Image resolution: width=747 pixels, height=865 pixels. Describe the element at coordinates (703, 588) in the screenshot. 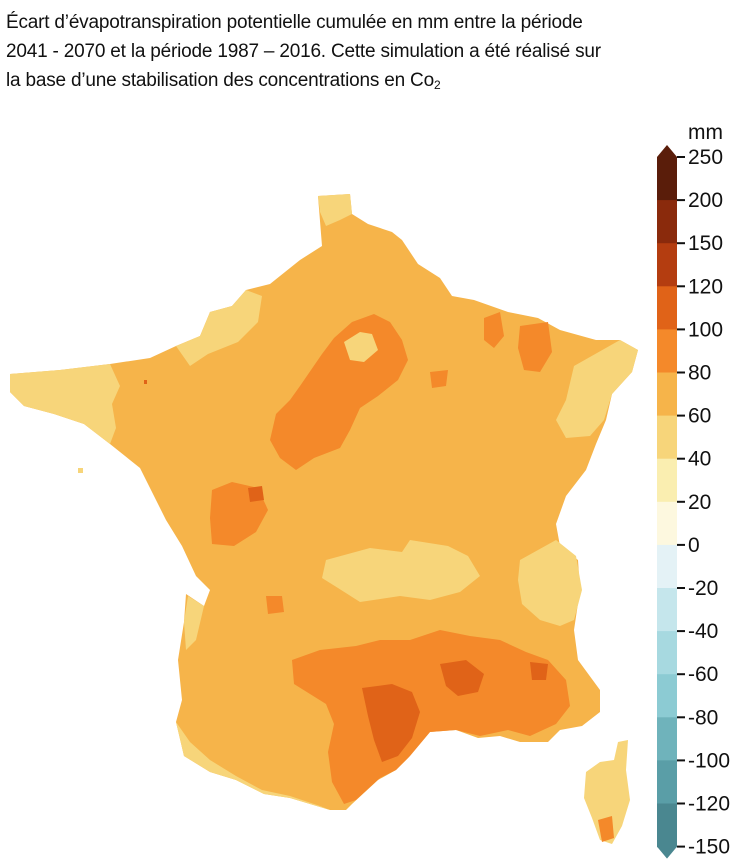

I see `legend-tick-label: -20` at that location.